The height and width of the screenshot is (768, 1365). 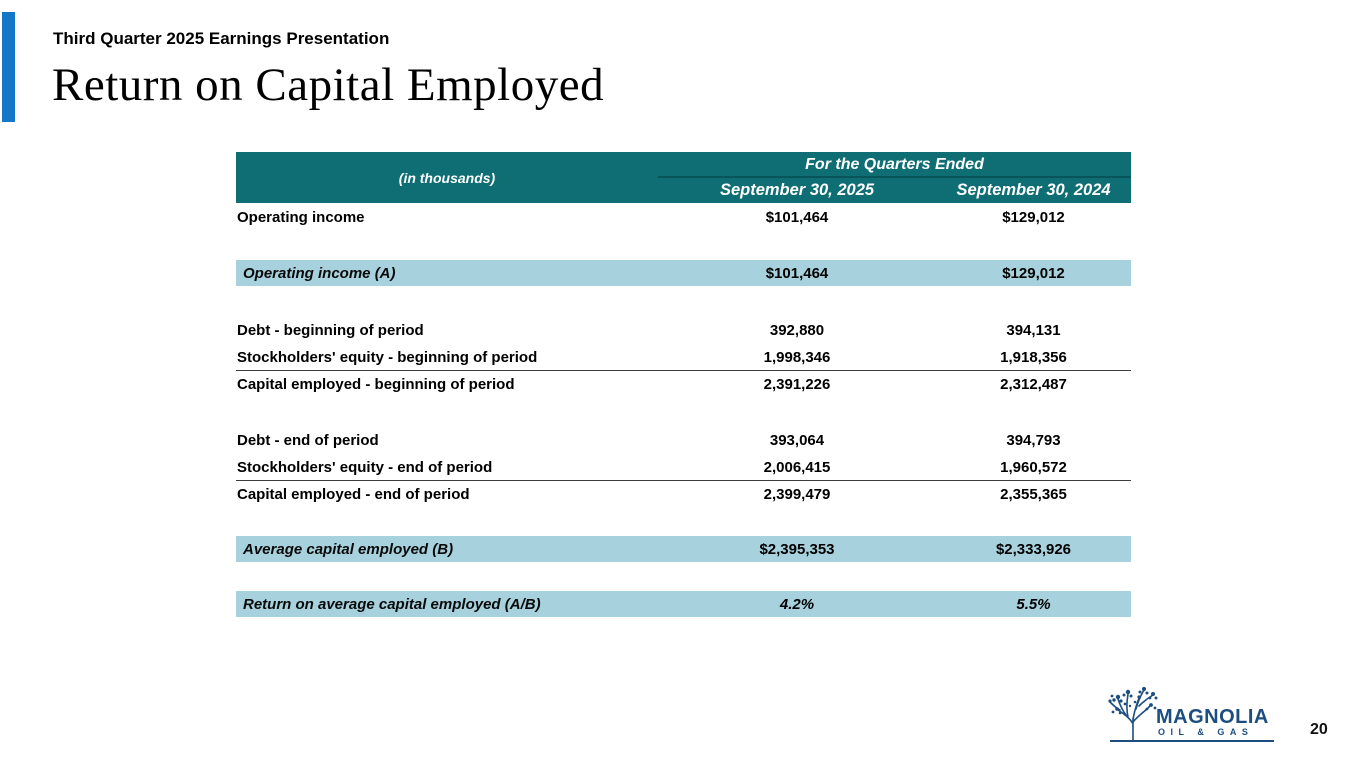 What do you see at coordinates (797, 494) in the screenshot?
I see `value-2025: 2,399,479` at bounding box center [797, 494].